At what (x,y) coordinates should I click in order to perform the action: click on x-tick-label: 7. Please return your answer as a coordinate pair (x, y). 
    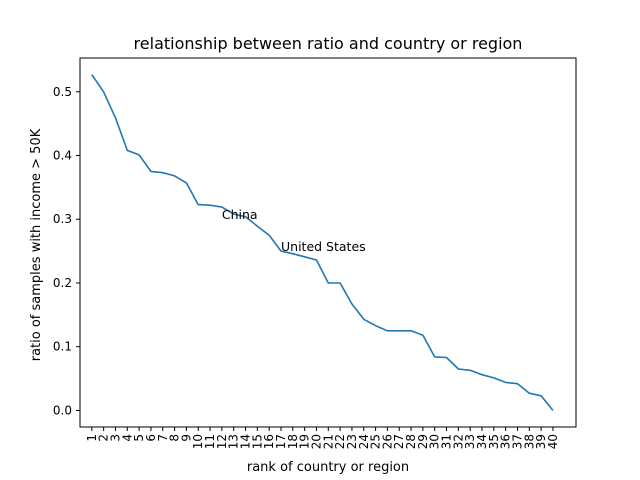
    Looking at the image, I should click on (163, 438).